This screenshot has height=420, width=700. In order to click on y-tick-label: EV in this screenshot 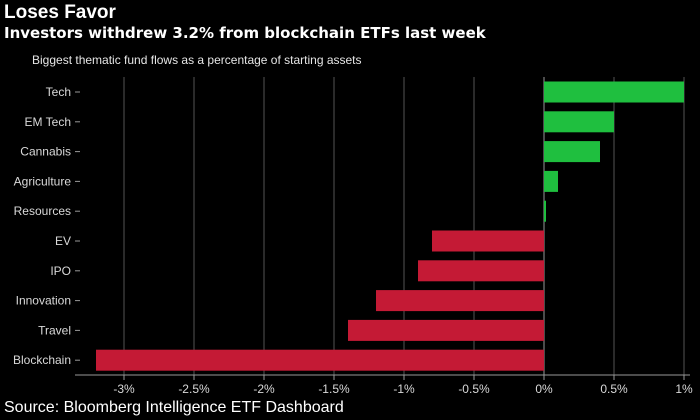, I will do `click(63, 241)`.